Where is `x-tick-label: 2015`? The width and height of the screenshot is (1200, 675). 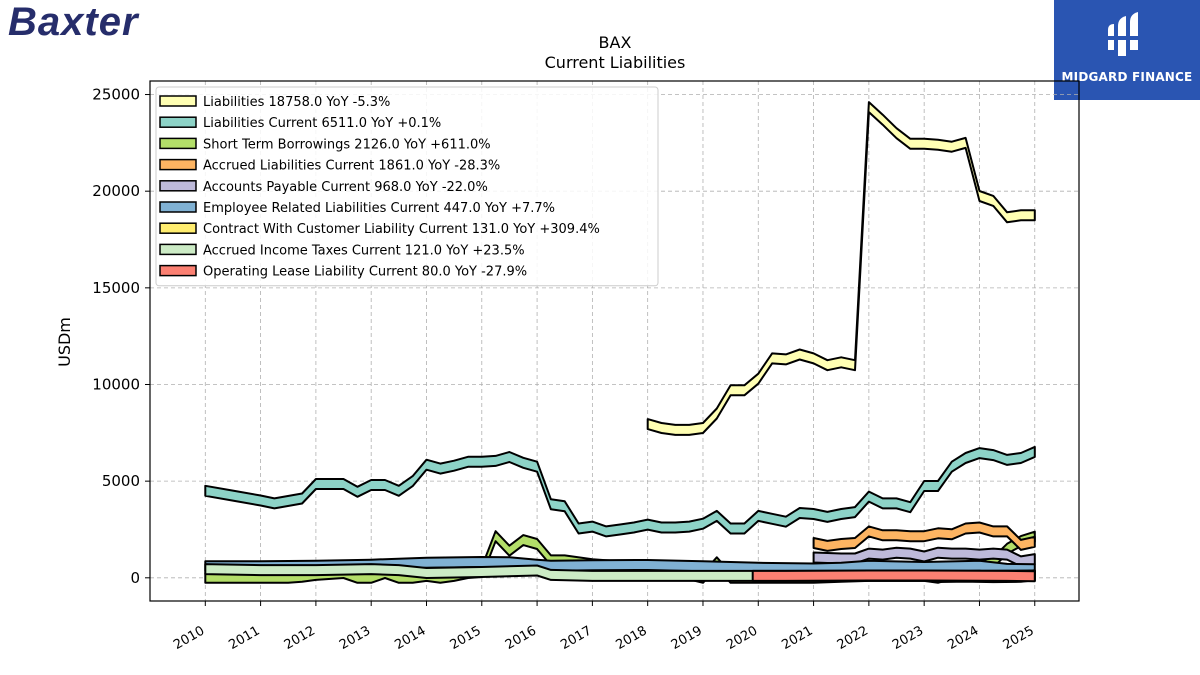 x-tick-label: 2015 is located at coordinates (466, 638).